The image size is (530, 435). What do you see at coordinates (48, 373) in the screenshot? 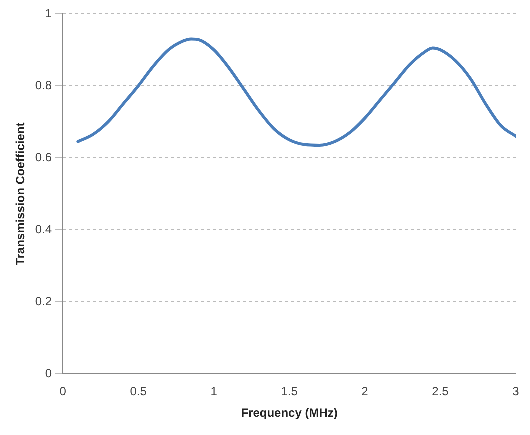
I see `y-tick-label: 0` at bounding box center [48, 373].